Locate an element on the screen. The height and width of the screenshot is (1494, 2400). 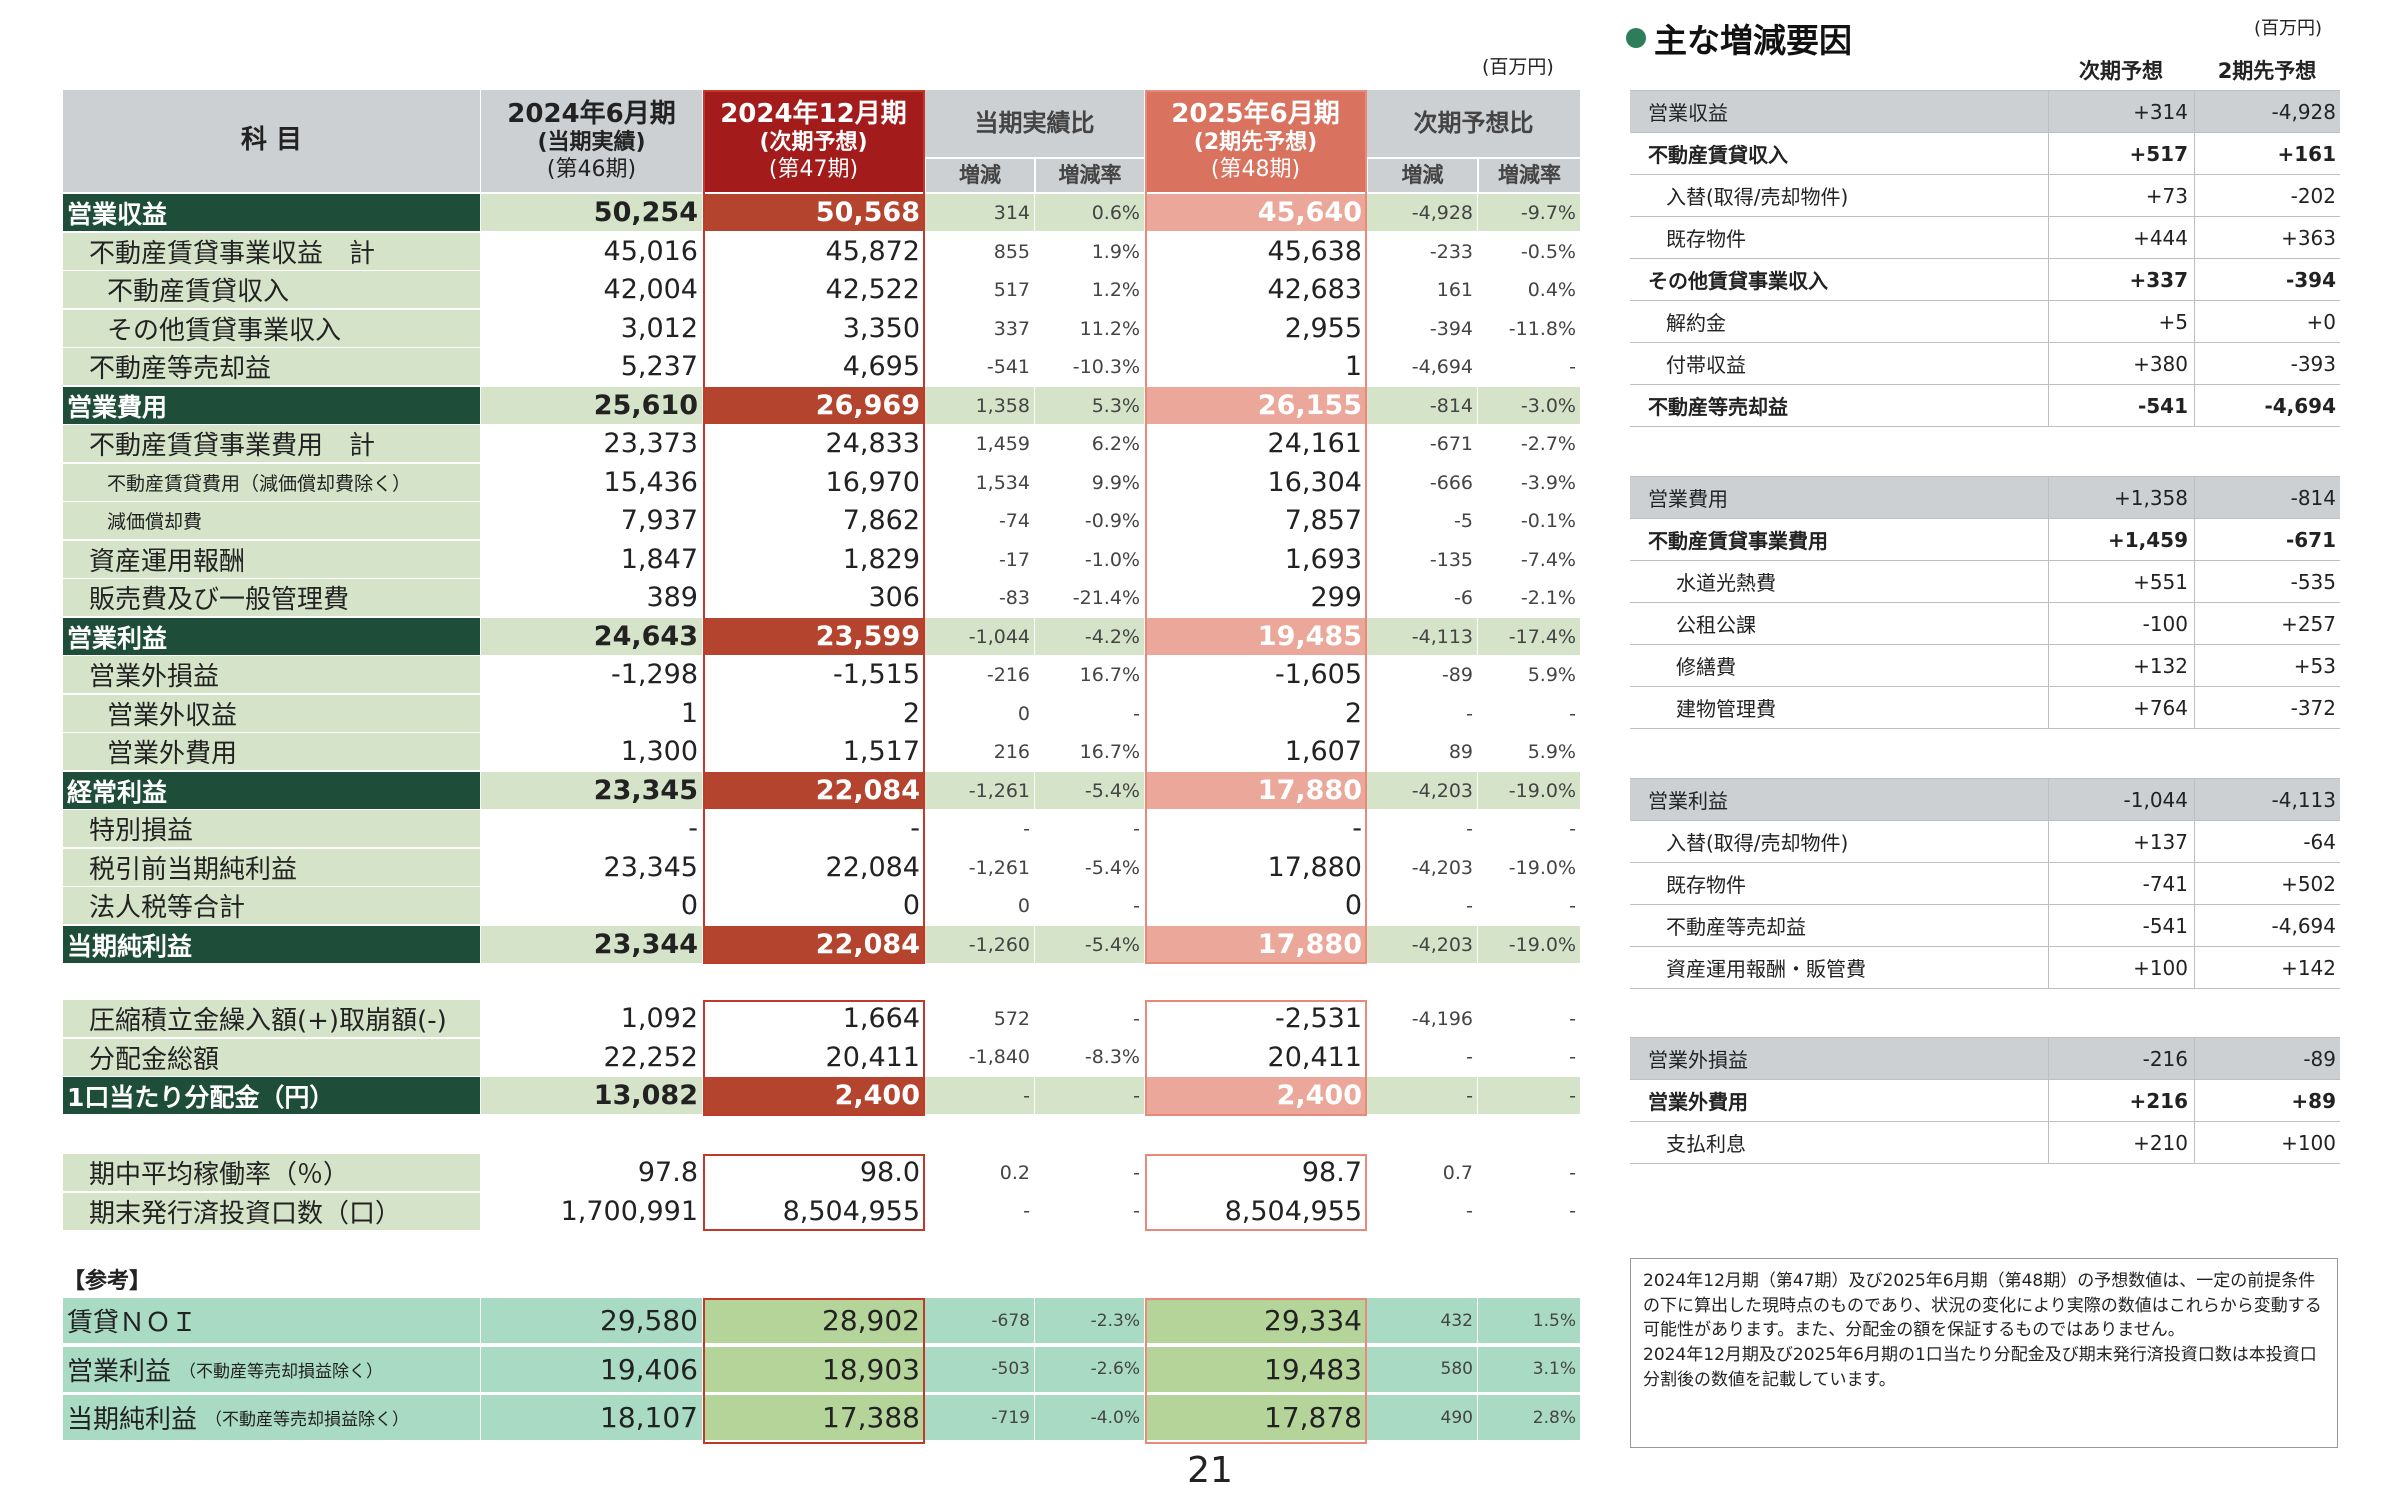
header-col-2024-06-line-3: (第46期) is located at coordinates (591, 169).